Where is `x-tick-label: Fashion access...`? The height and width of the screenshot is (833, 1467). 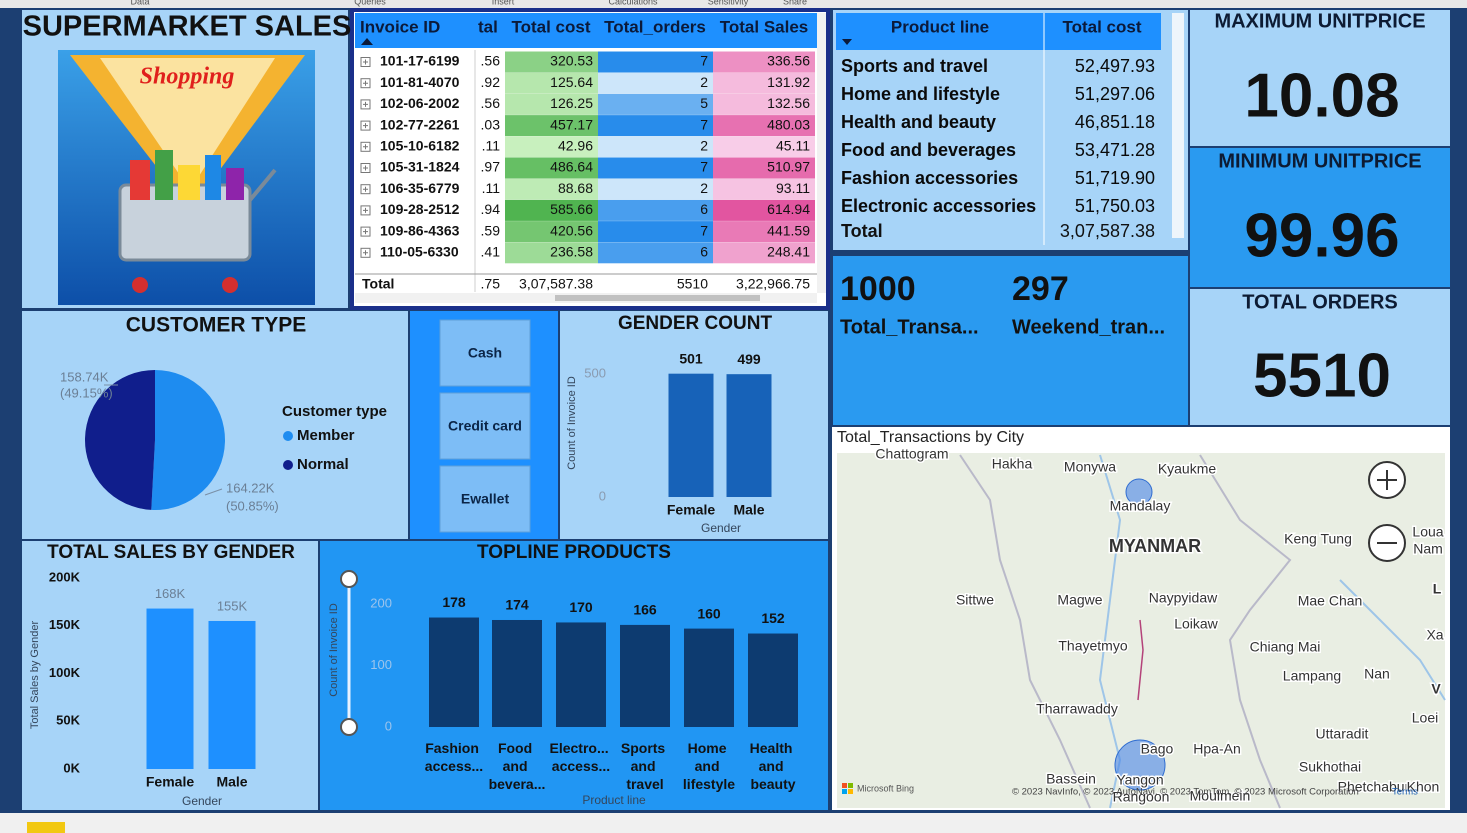 x-tick-label: Fashion access... is located at coordinates (454, 757).